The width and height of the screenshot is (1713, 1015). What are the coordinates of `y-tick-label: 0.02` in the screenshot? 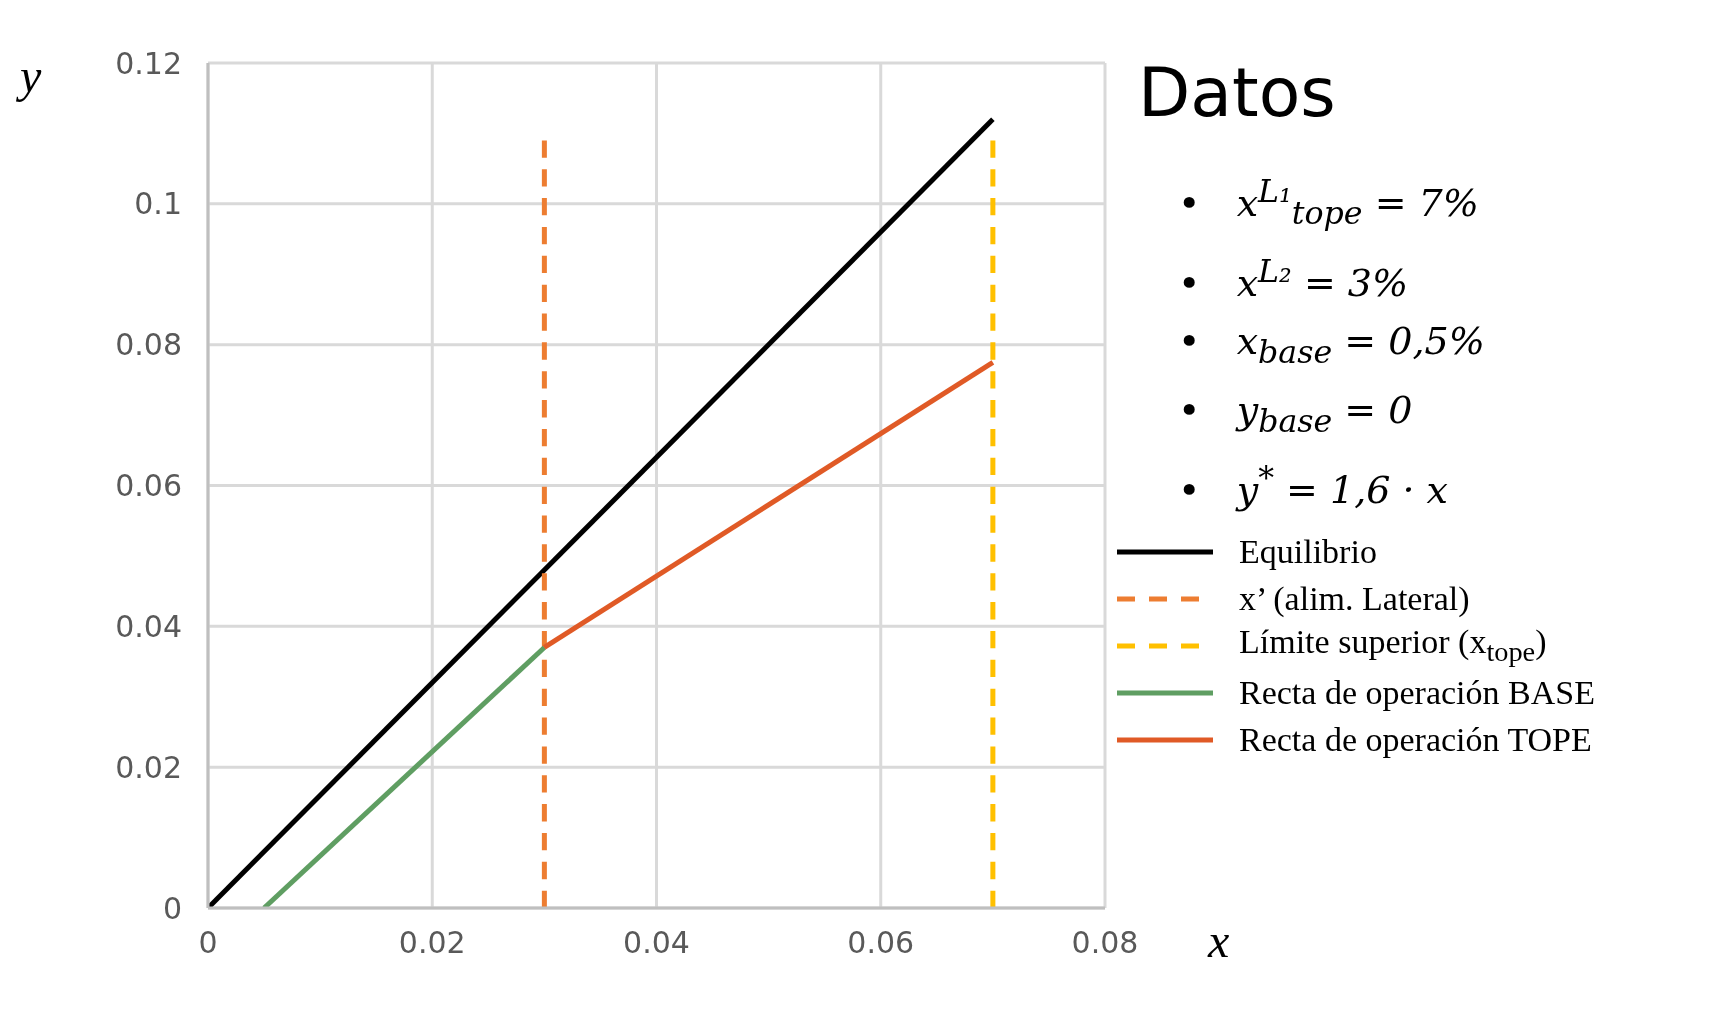 It's located at (148, 767).